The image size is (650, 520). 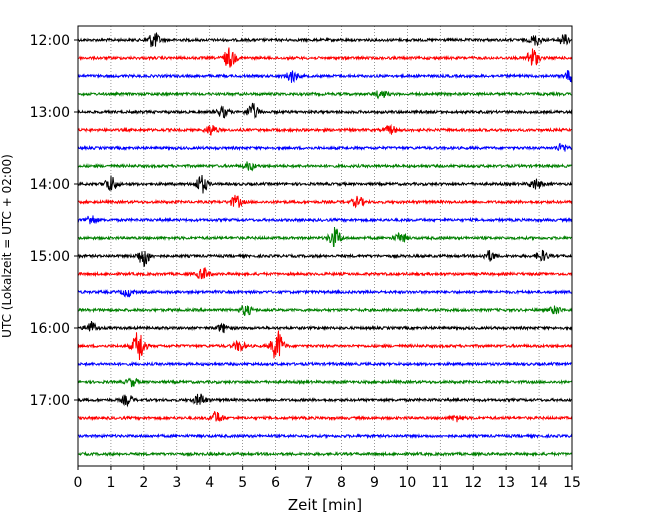 I want to click on y-tick-label: 14:00, so click(x=50, y=185).